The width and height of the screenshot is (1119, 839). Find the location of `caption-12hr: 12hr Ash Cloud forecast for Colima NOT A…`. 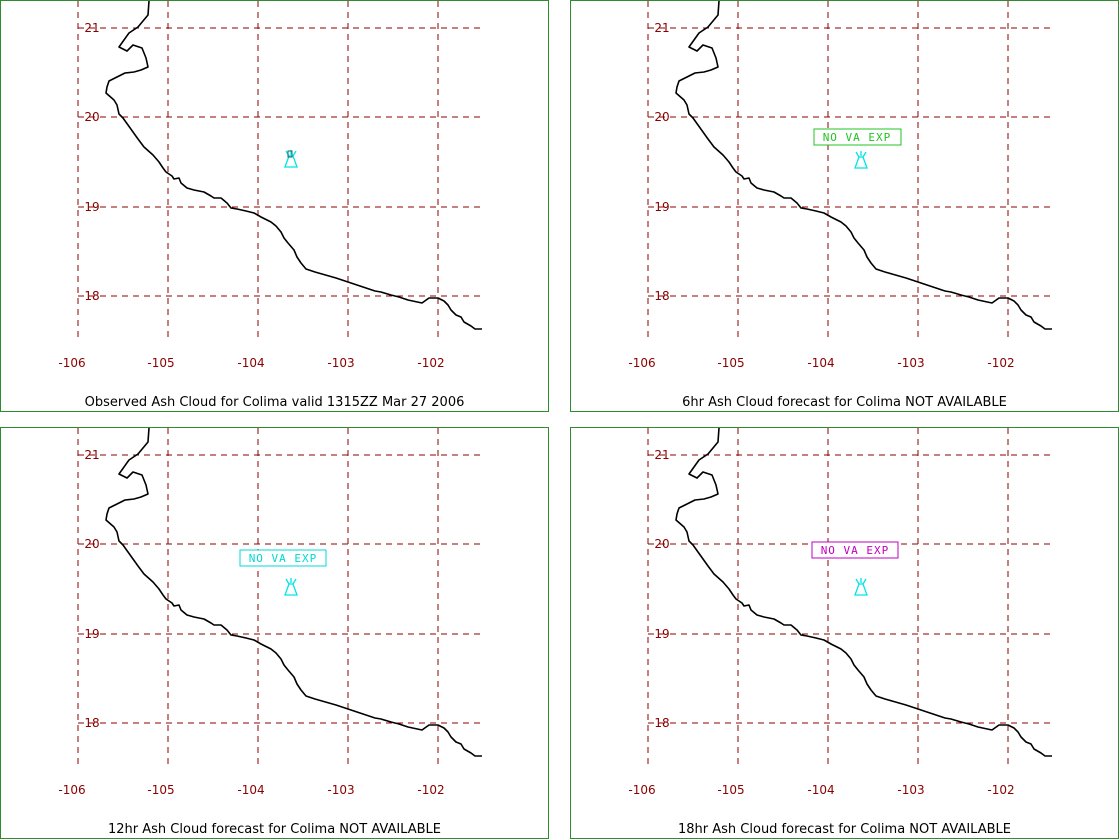

caption-12hr: 12hr Ash Cloud forecast for Colima NOT A… is located at coordinates (274, 829).